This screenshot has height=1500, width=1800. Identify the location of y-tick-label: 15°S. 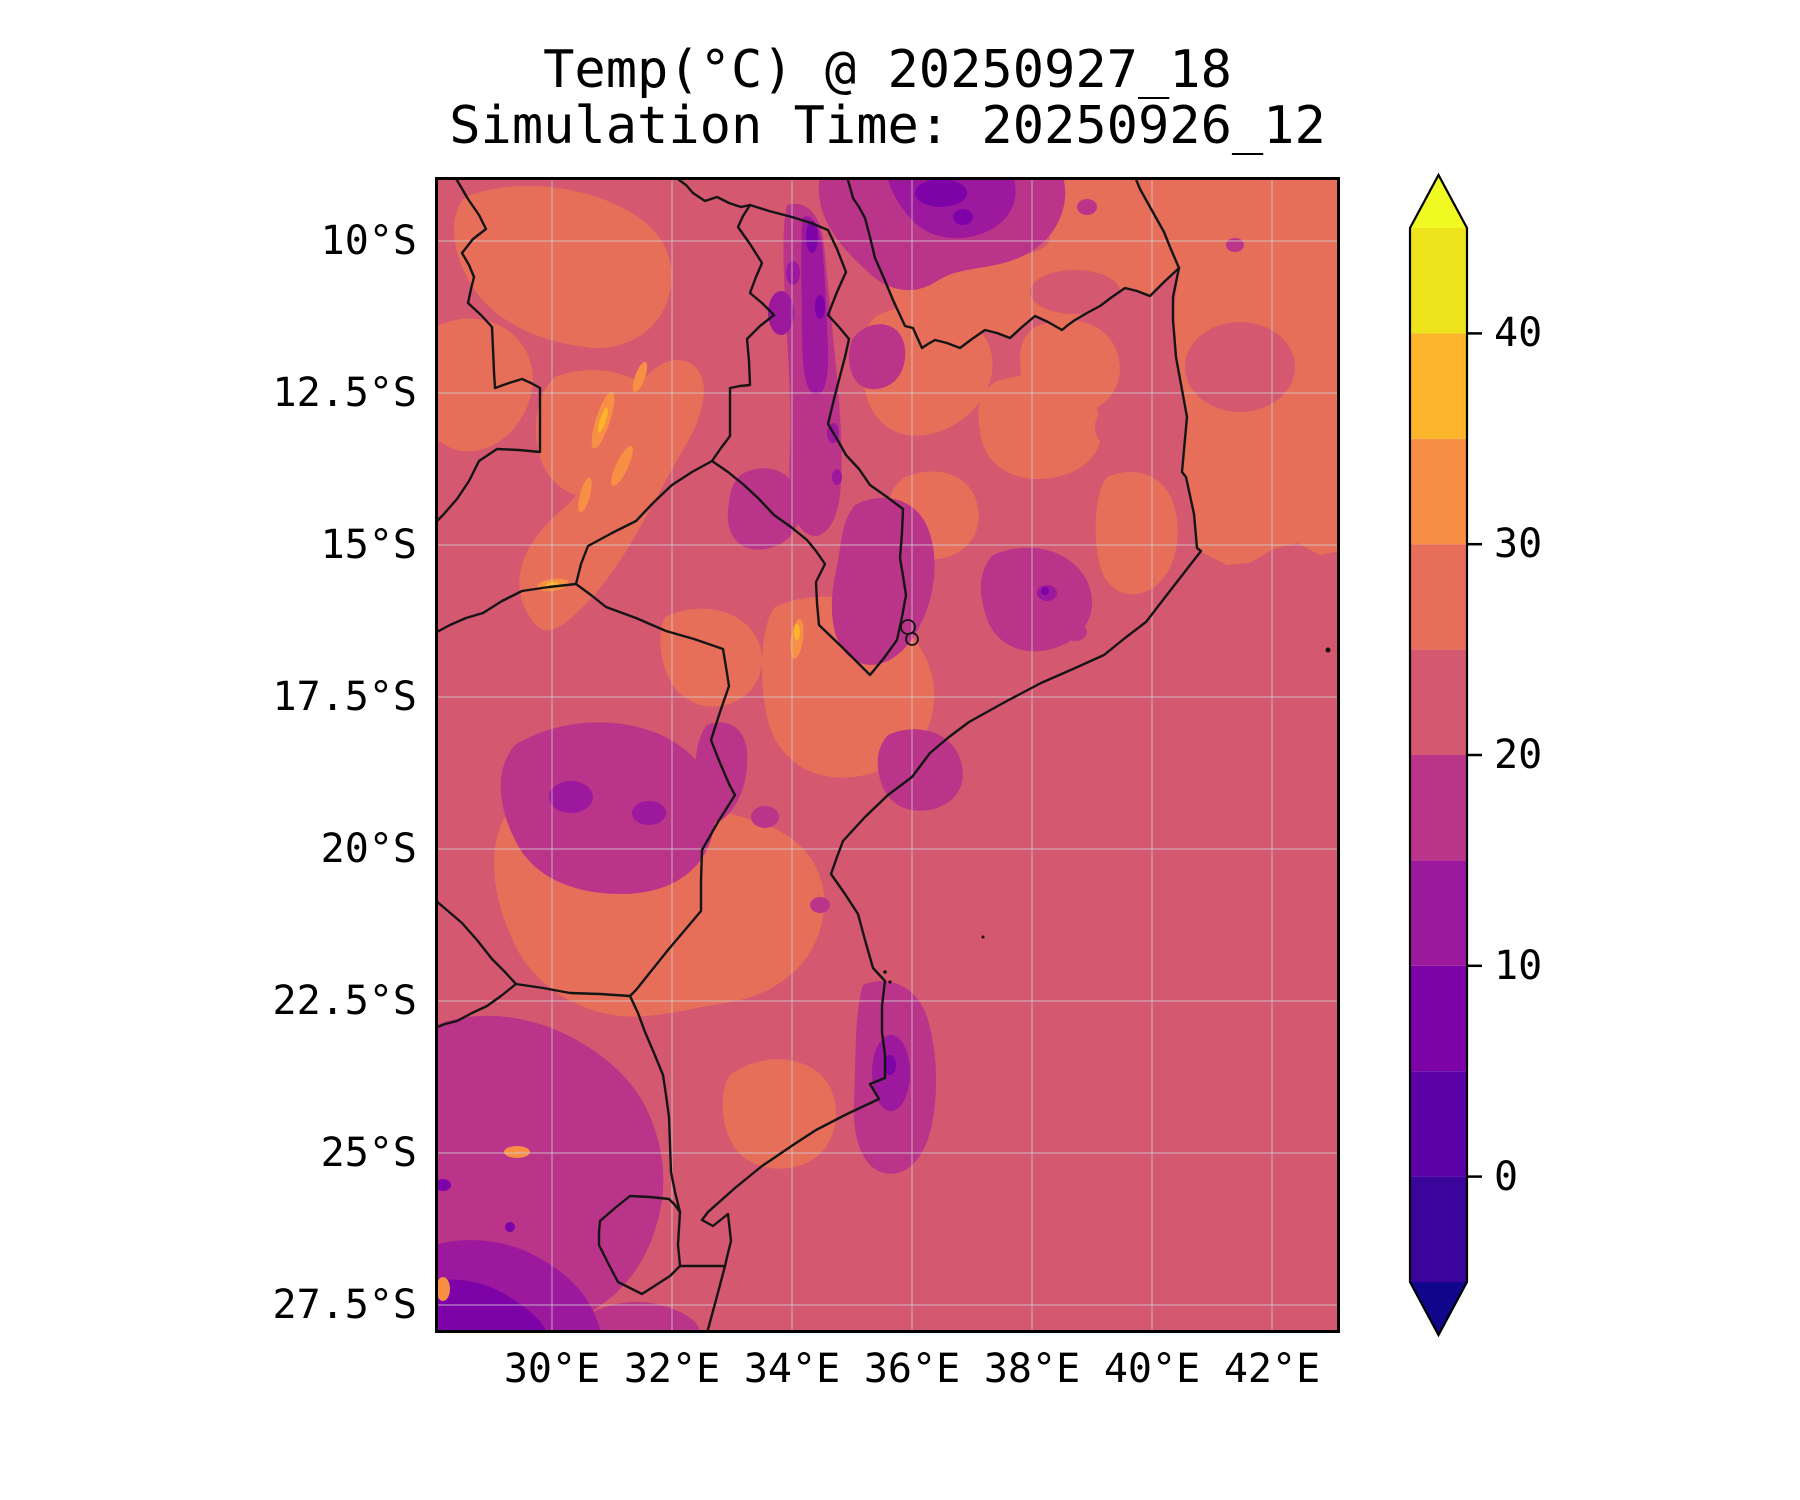
(368, 545).